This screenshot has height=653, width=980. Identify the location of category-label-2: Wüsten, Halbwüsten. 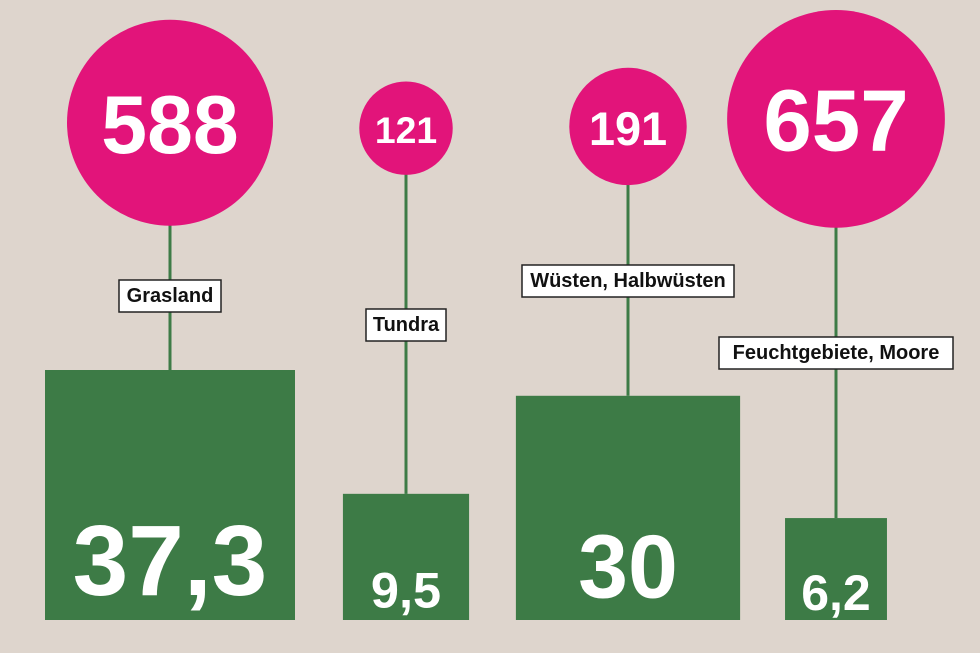
(628, 281).